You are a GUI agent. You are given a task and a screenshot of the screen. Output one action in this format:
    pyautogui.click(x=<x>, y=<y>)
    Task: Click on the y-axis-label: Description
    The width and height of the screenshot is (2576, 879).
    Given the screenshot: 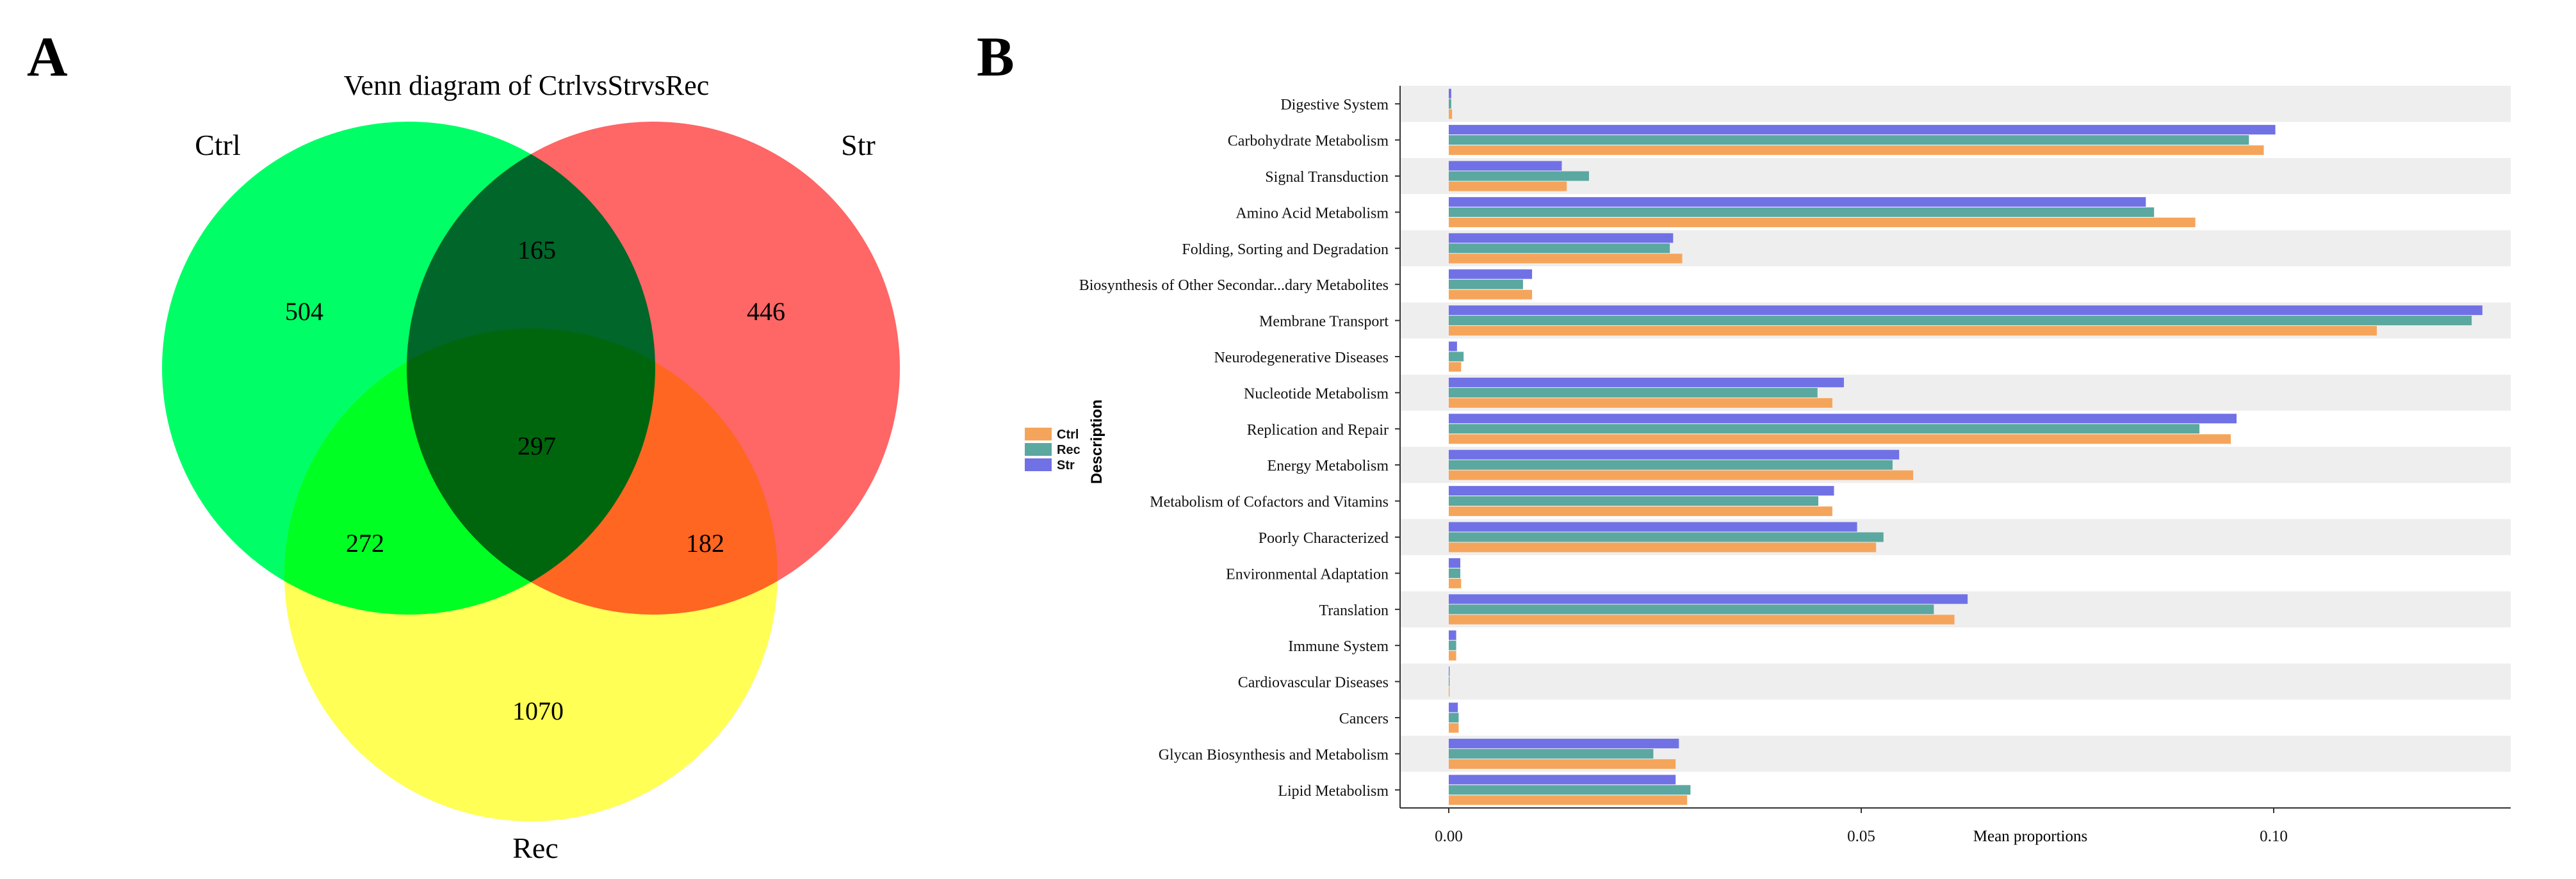 What is the action you would take?
    pyautogui.click(x=1096, y=441)
    